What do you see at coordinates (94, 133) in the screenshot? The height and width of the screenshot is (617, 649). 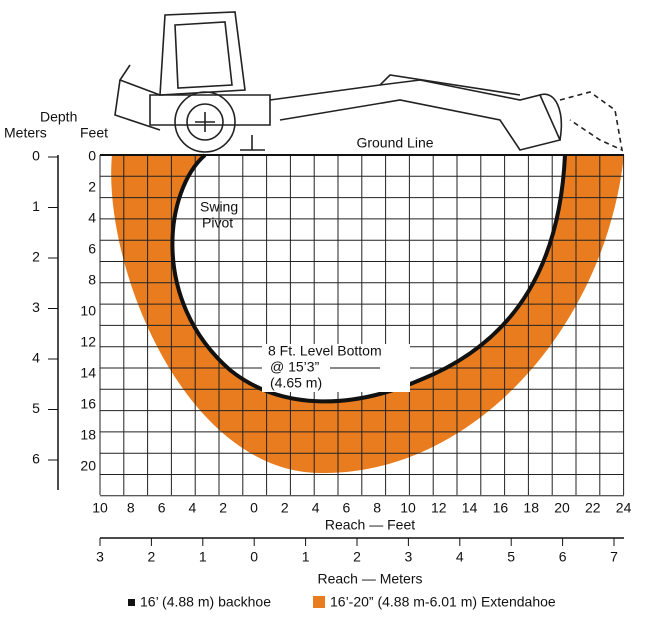 I see `feet-label: Feet` at bounding box center [94, 133].